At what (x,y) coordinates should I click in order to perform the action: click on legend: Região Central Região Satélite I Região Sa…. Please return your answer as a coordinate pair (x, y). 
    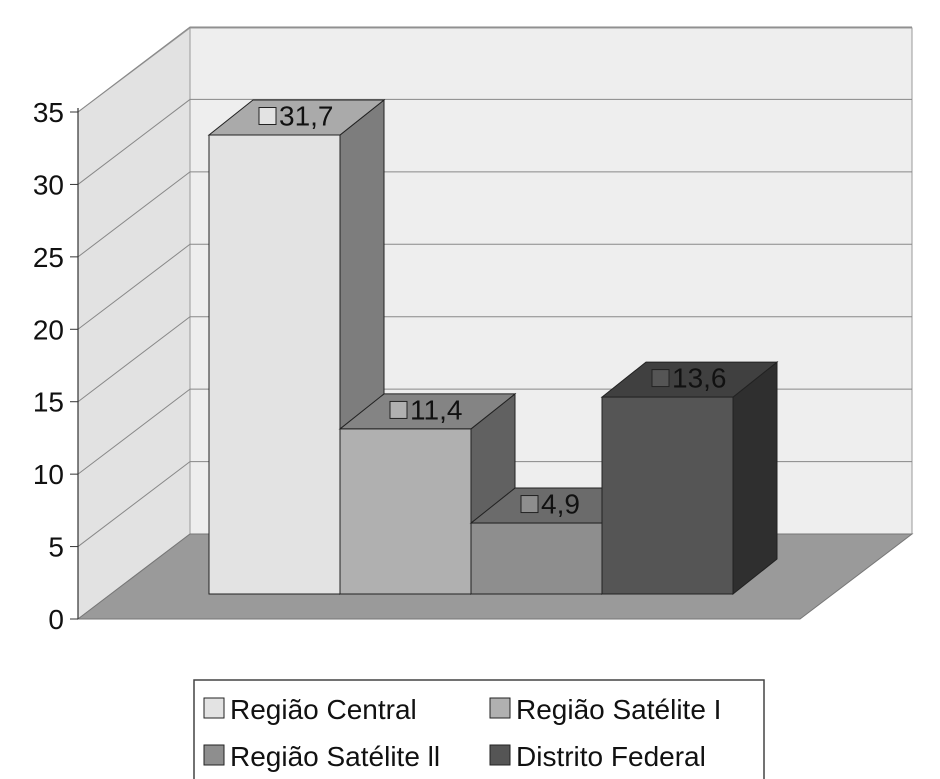
    Looking at the image, I should click on (479, 729).